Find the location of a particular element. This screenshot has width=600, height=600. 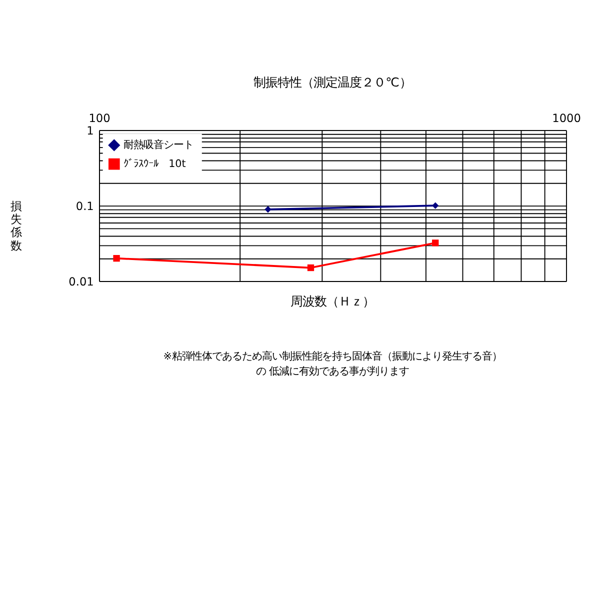

text: の 低減に有効である事が判ります is located at coordinates (333, 371).